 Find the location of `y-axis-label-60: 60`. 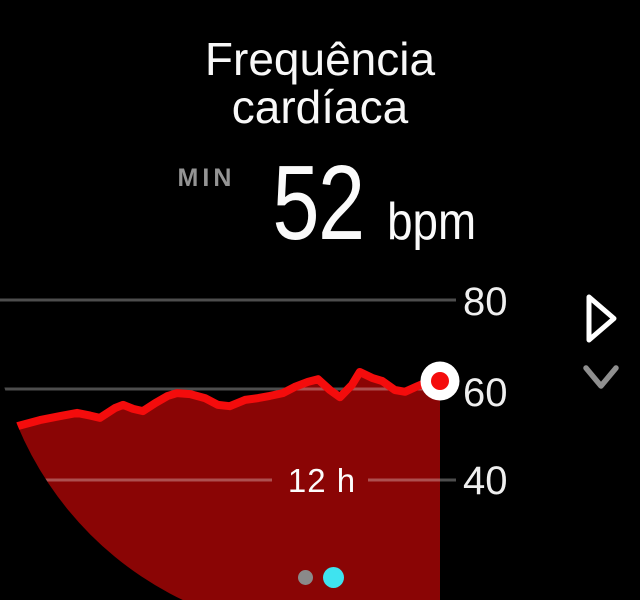

y-axis-label-60: 60 is located at coordinates (485, 393).